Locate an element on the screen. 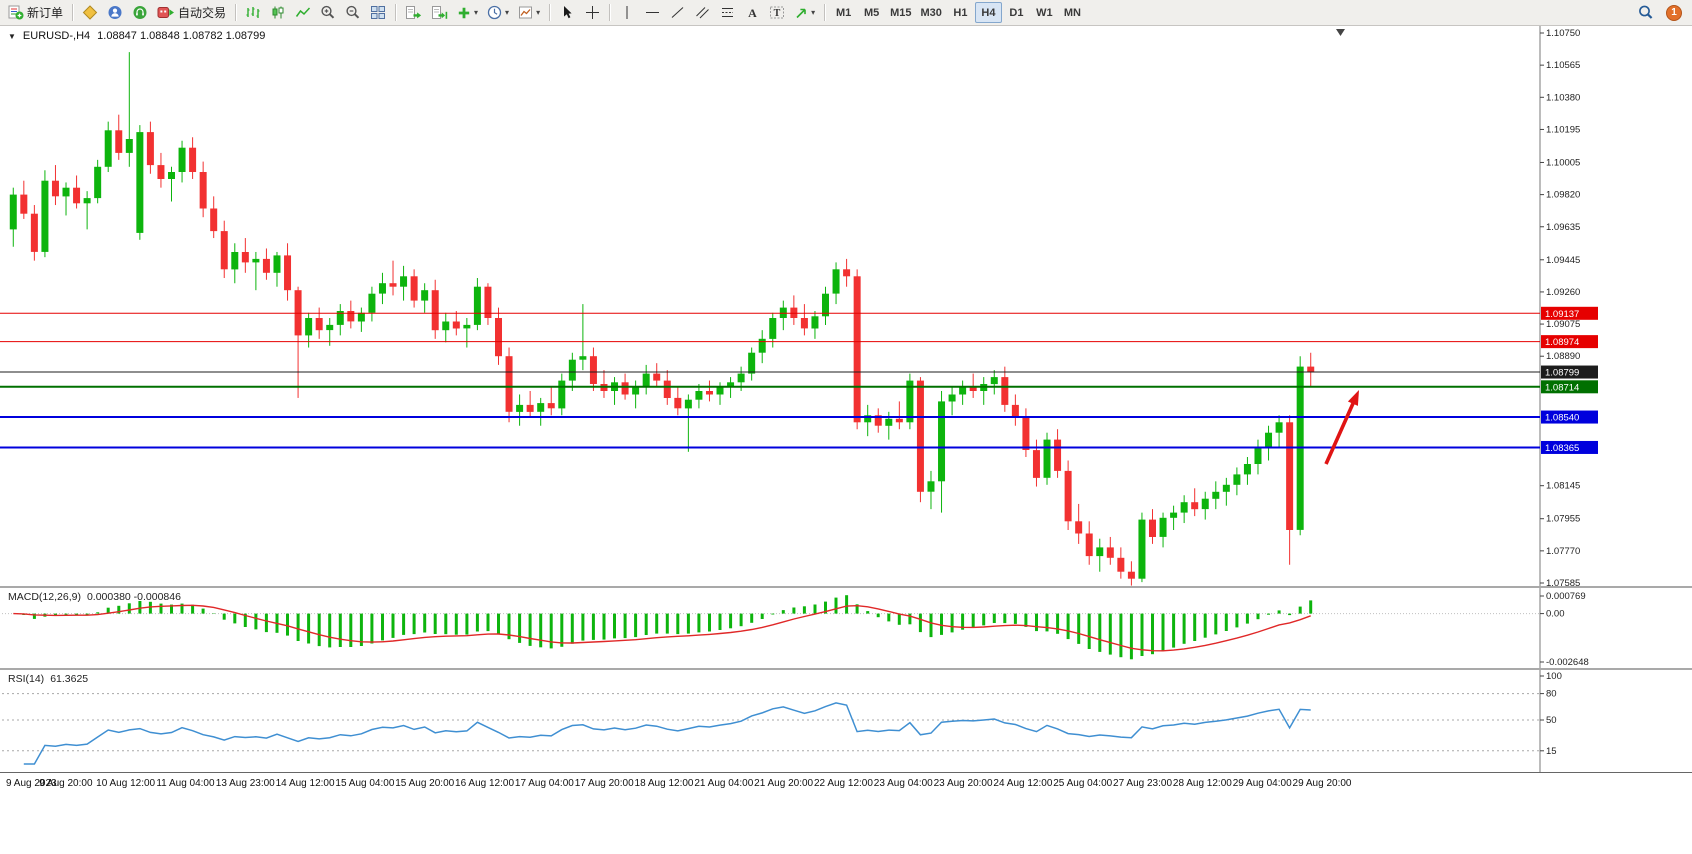  svg-text: 1.10750 is located at coordinates (1563, 33).